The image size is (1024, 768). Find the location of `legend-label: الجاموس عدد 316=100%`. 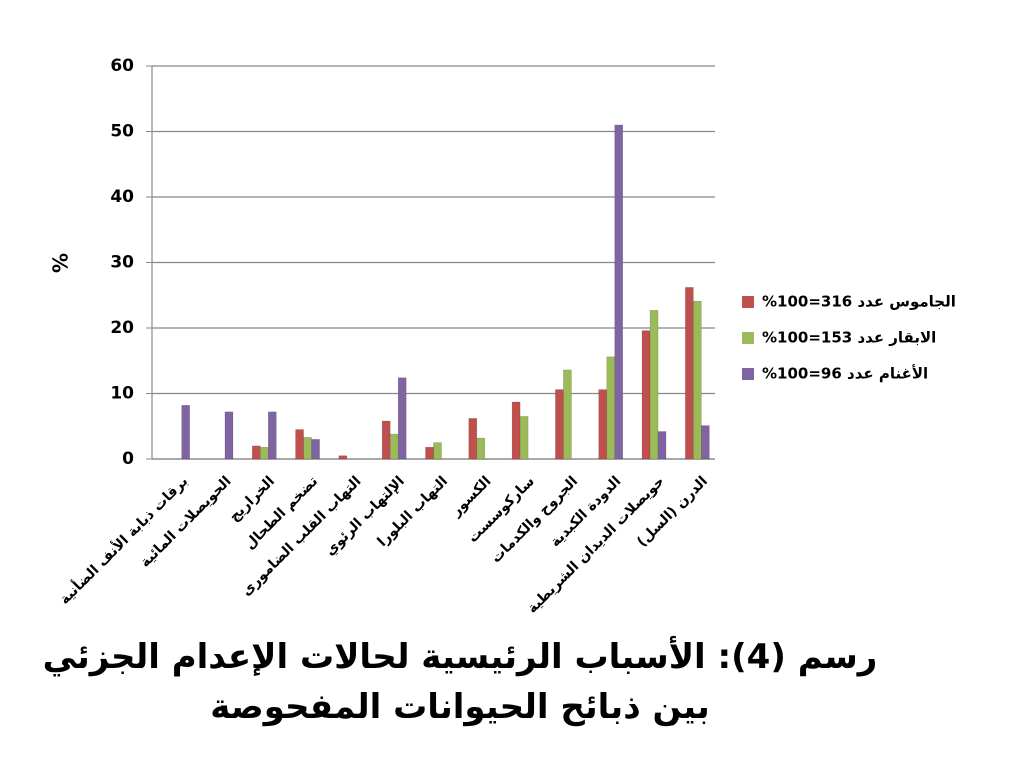

legend-label: الجاموس عدد 316=100% is located at coordinates (859, 302).